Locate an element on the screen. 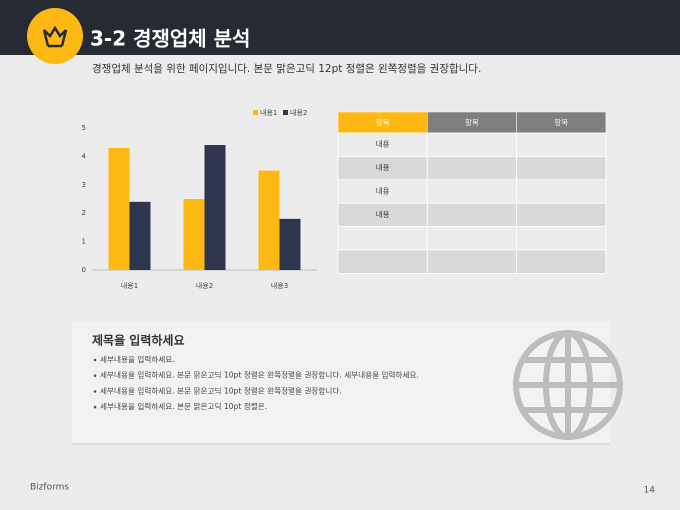 The image size is (680, 510). text-box-title: 제목을 입력하세요 is located at coordinates (138, 340).